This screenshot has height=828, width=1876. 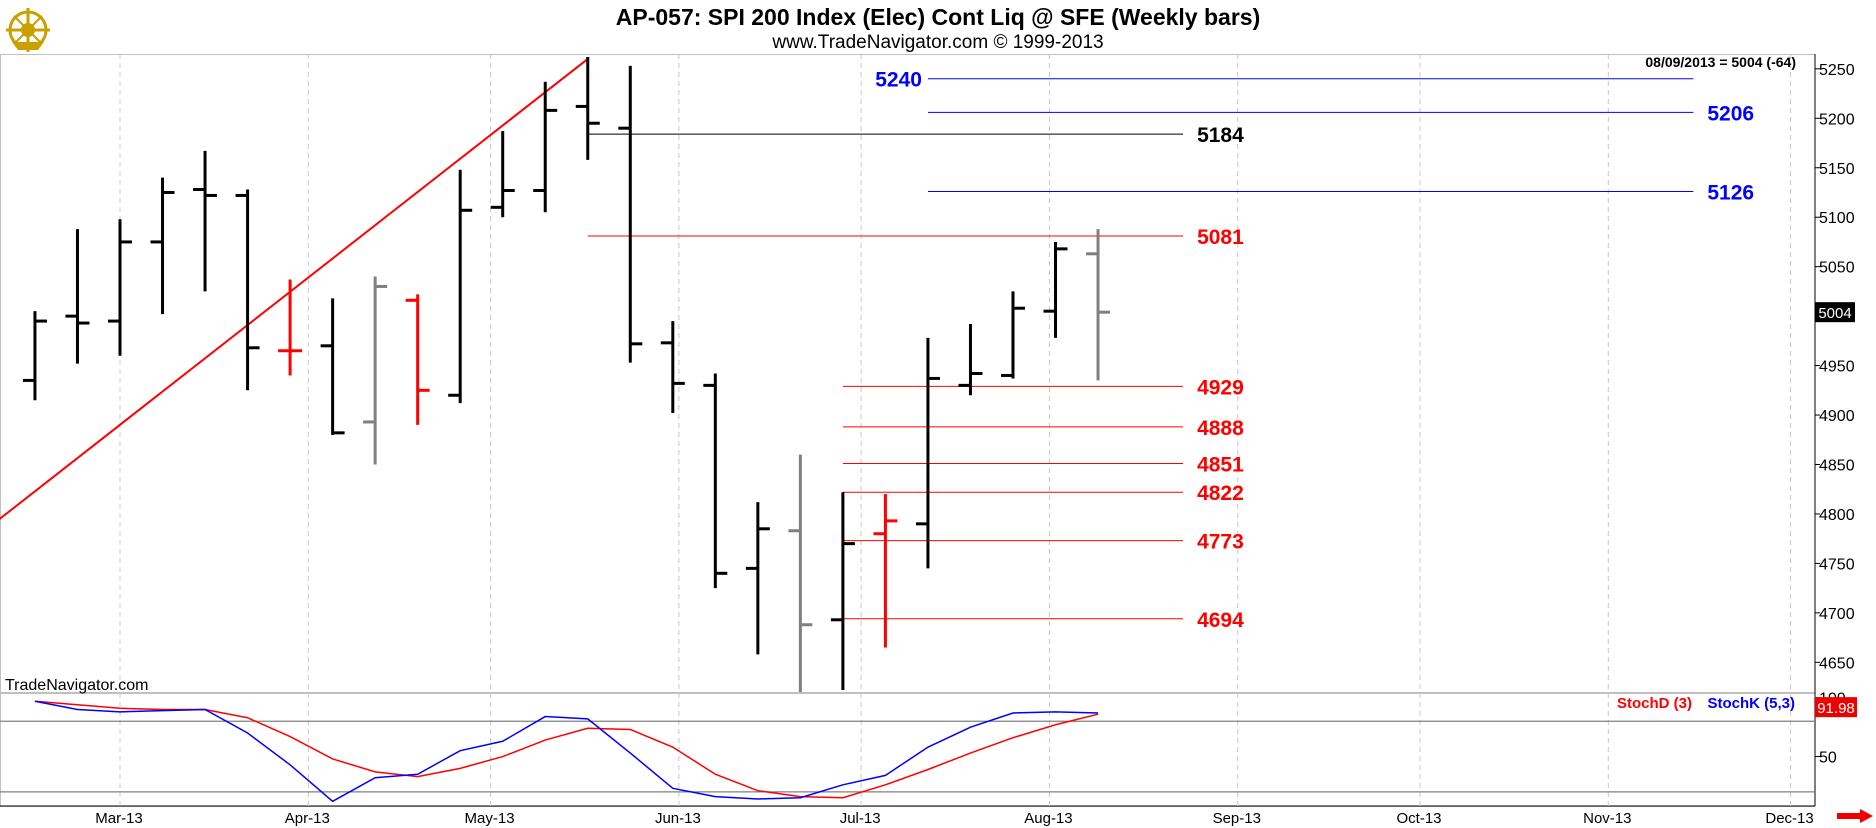 I want to click on x-tick-label: May-13, so click(x=490, y=818).